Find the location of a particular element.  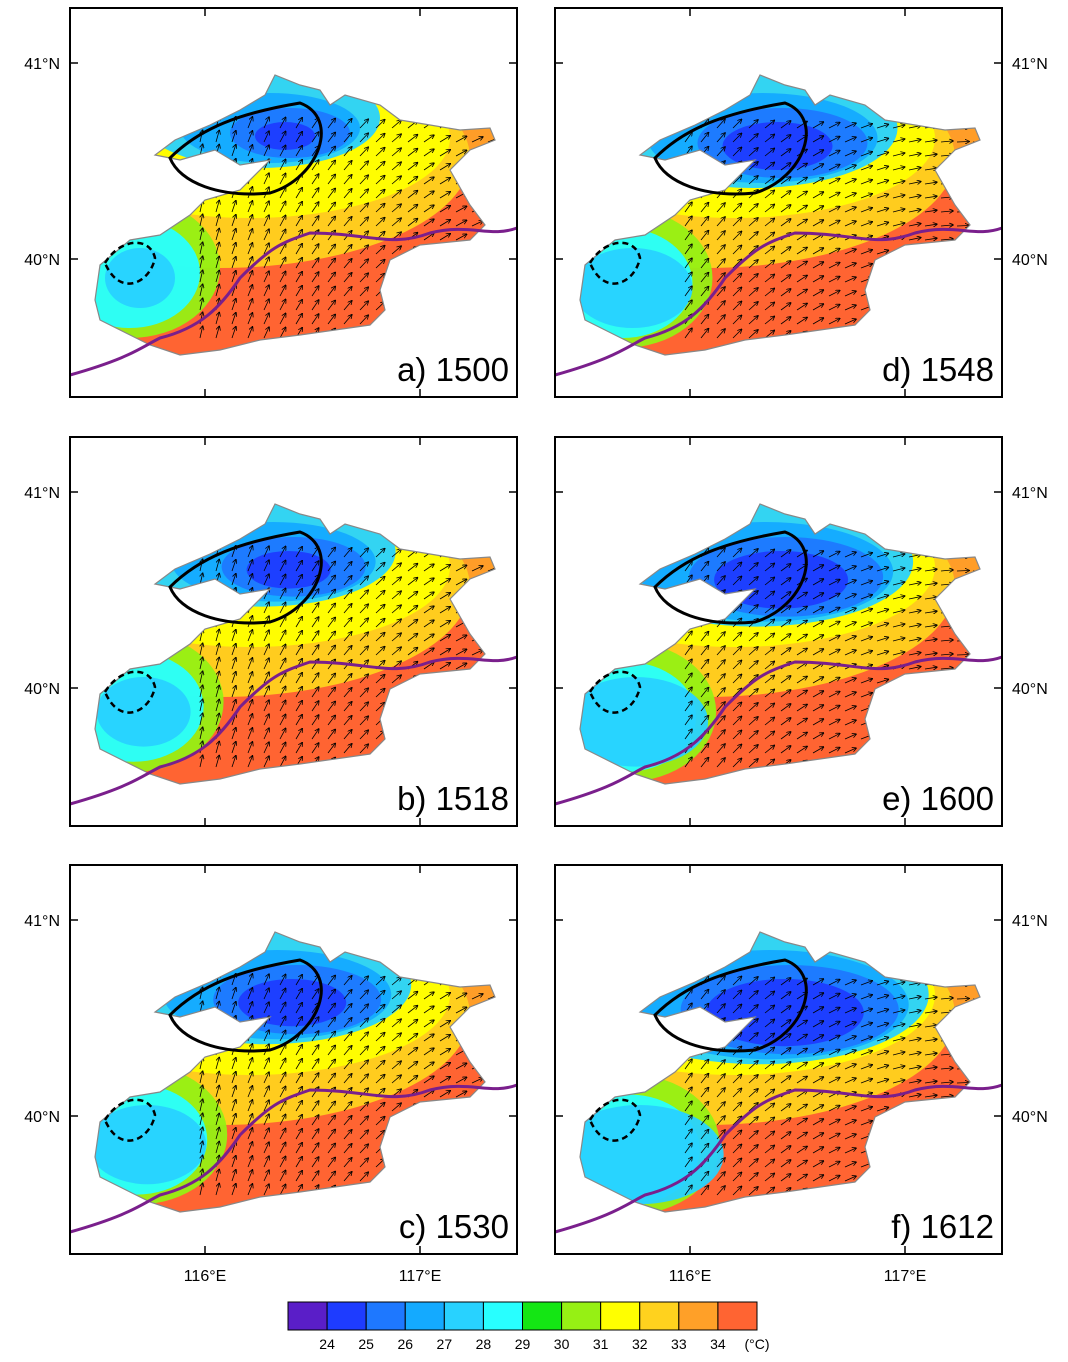

lon-label: 116°E is located at coordinates (205, 1276).